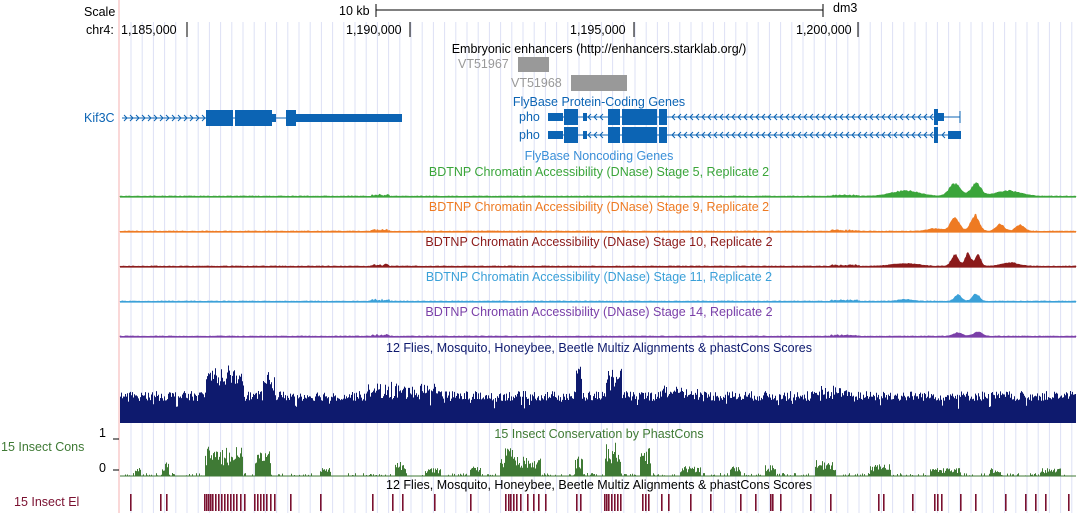  What do you see at coordinates (598, 223) in the screenshot?
I see `dnase-stage9-signal` at bounding box center [598, 223].